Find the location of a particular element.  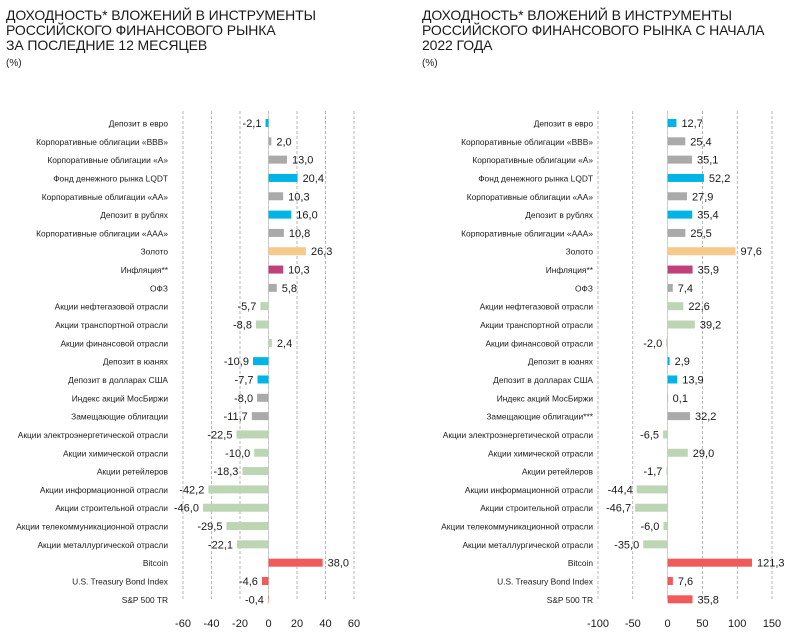

category-label: Акции строительной отрасли is located at coordinates (536, 508).